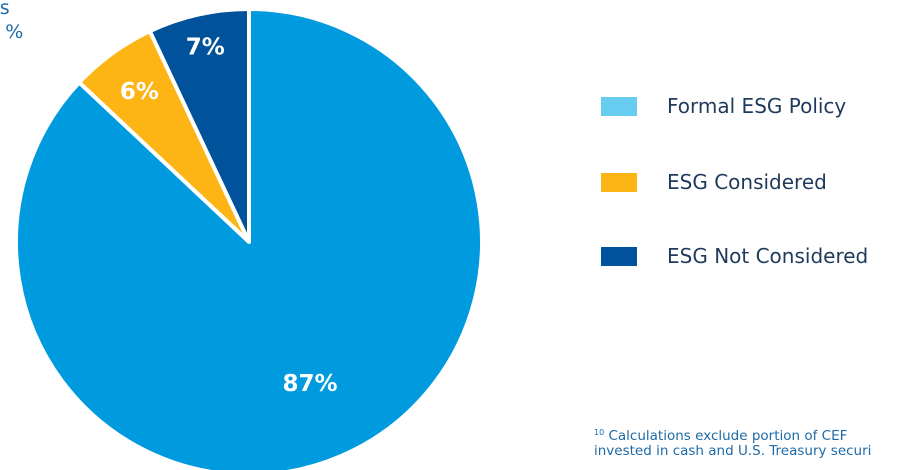 The image size is (908, 470). Describe the element at coordinates (139, 92) in the screenshot. I see `slice-label-esg-considered: 6%` at that location.